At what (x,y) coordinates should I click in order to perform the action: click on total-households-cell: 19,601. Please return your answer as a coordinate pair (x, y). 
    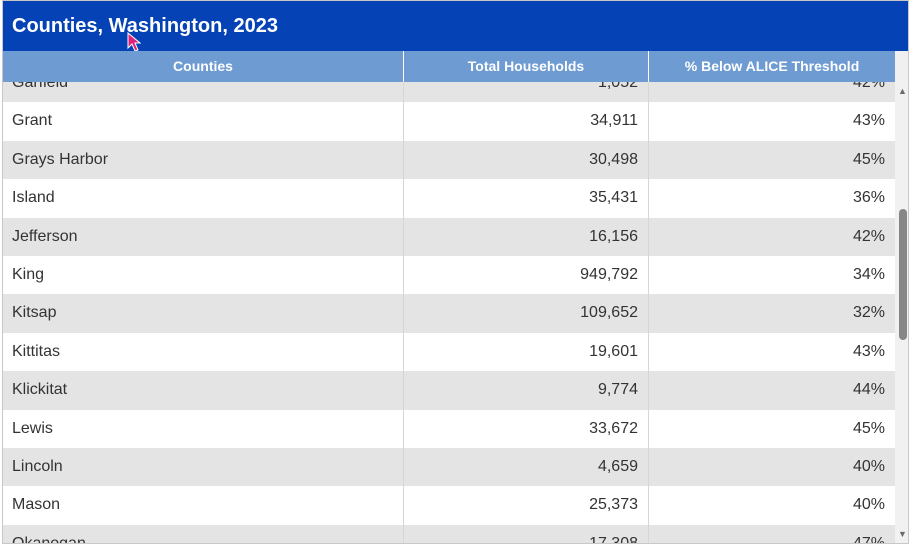
    Looking at the image, I should click on (526, 352).